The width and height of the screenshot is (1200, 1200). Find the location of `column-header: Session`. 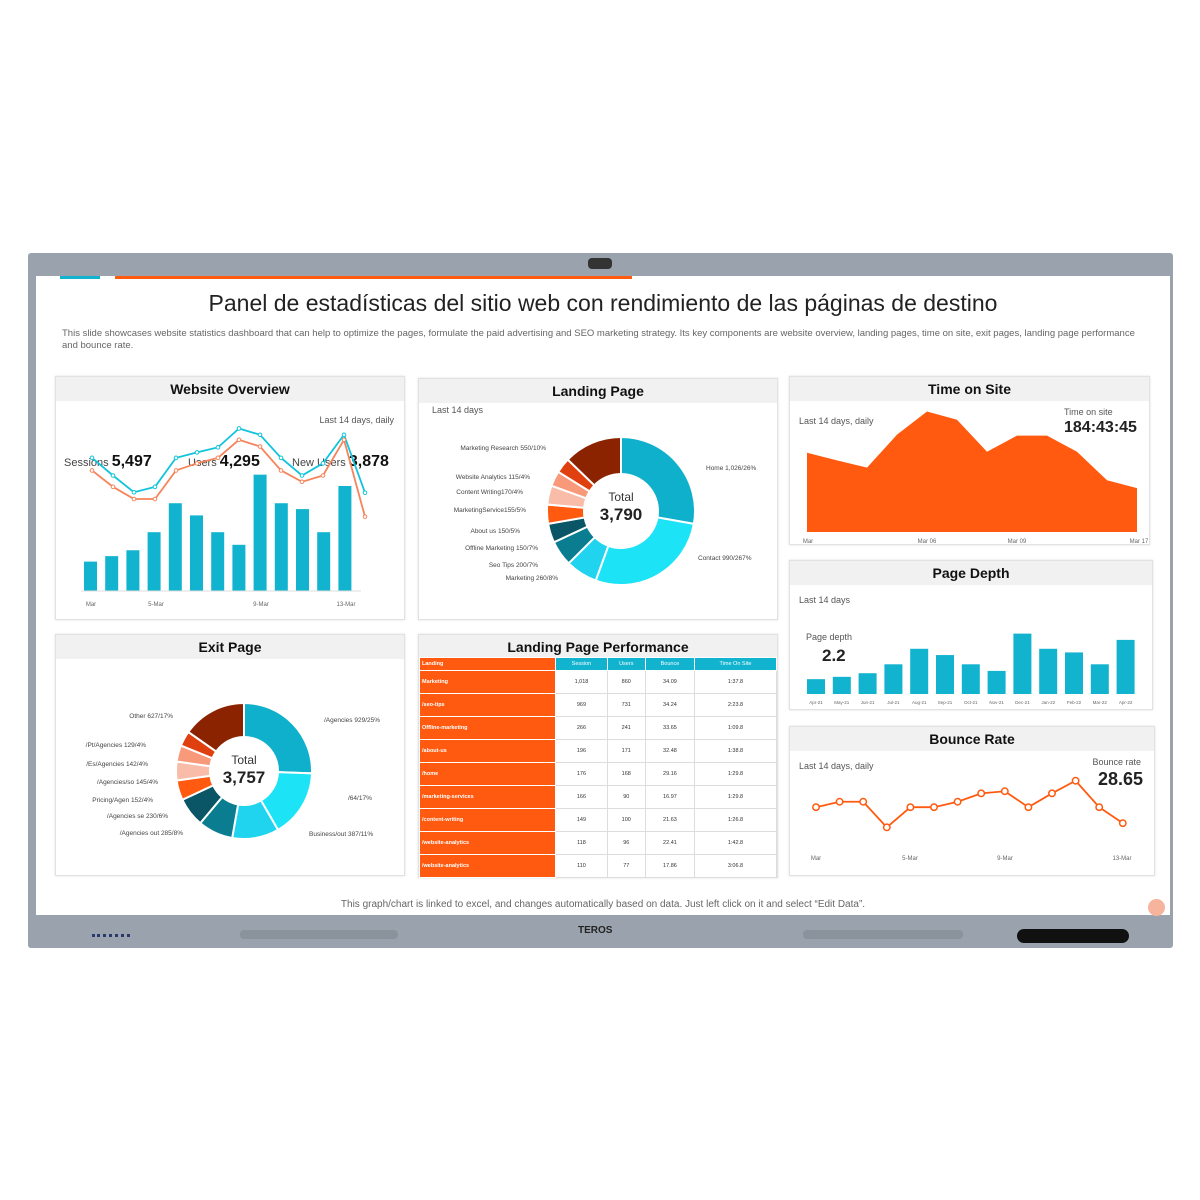

column-header: Session is located at coordinates (581, 664).